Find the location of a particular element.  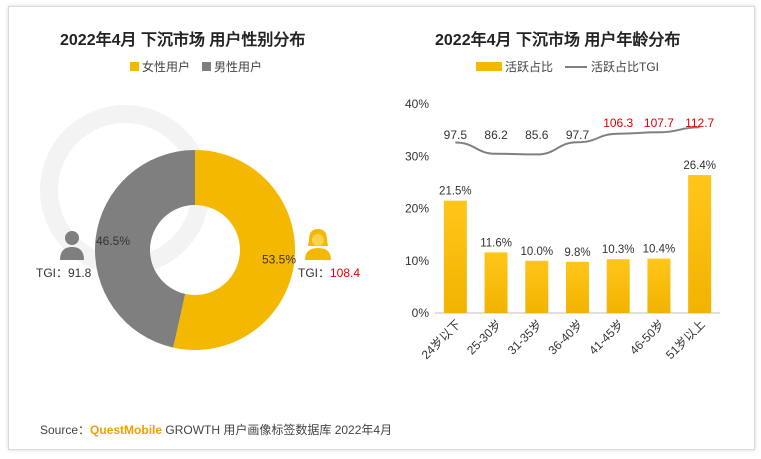

donut-label-male: 46.5% is located at coordinates (113, 241).